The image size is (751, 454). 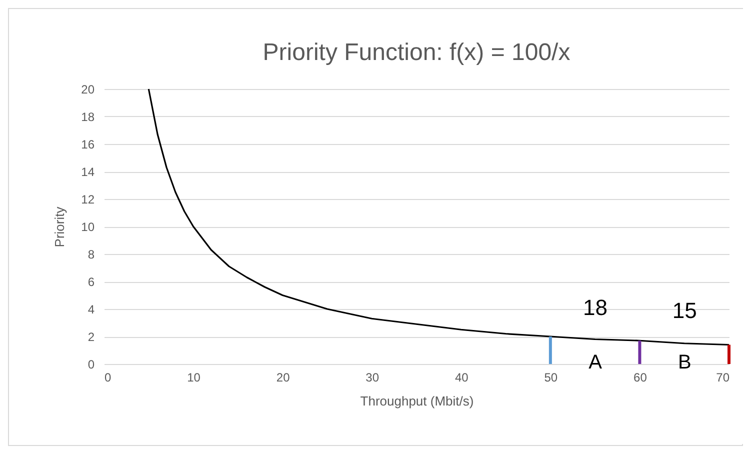 What do you see at coordinates (91, 365) in the screenshot?
I see `y-tick-label: 0` at bounding box center [91, 365].